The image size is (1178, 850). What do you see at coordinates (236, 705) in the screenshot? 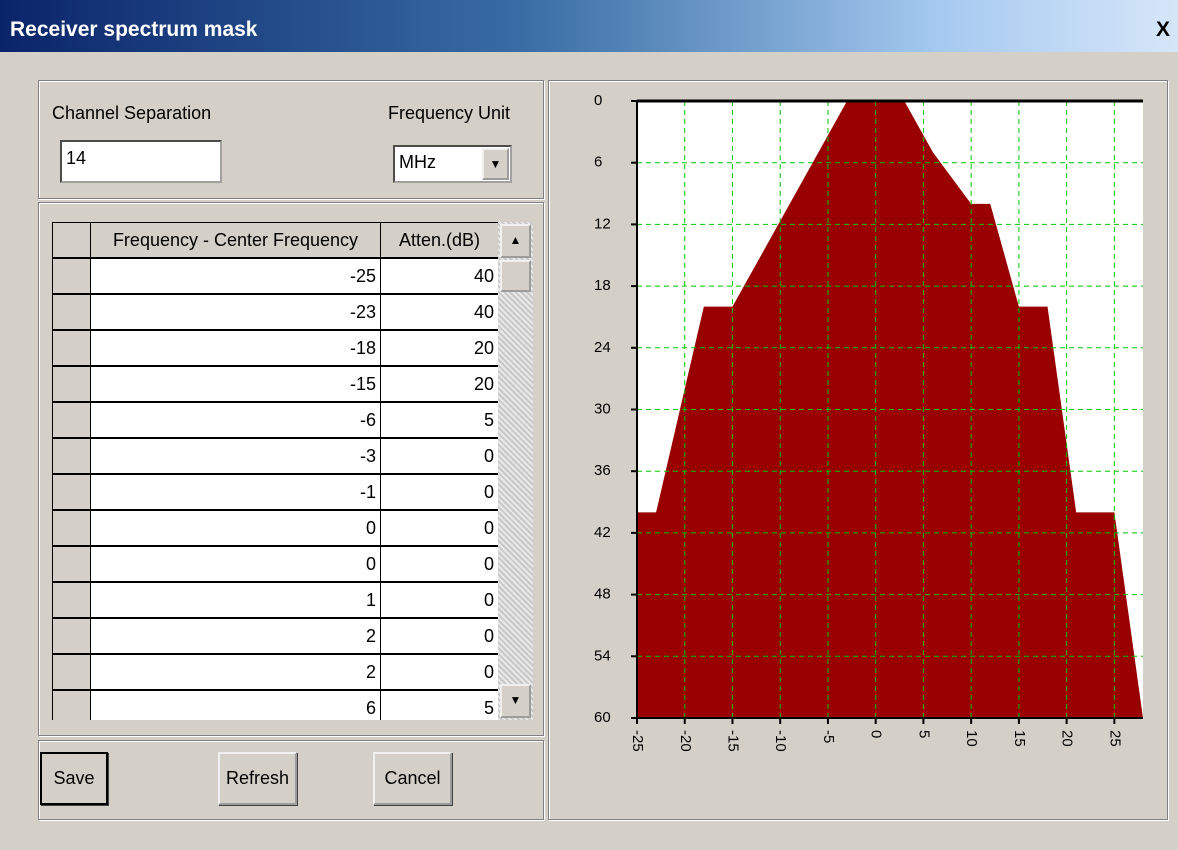
I see `frequency-cell: 6` at bounding box center [236, 705].